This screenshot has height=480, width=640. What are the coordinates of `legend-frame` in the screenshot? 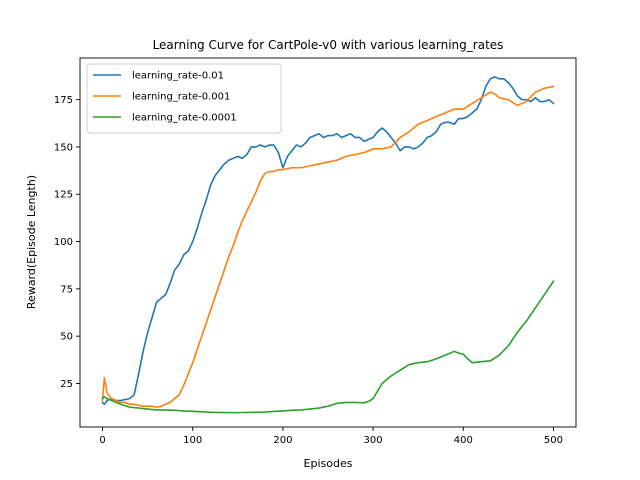 It's located at (184, 98).